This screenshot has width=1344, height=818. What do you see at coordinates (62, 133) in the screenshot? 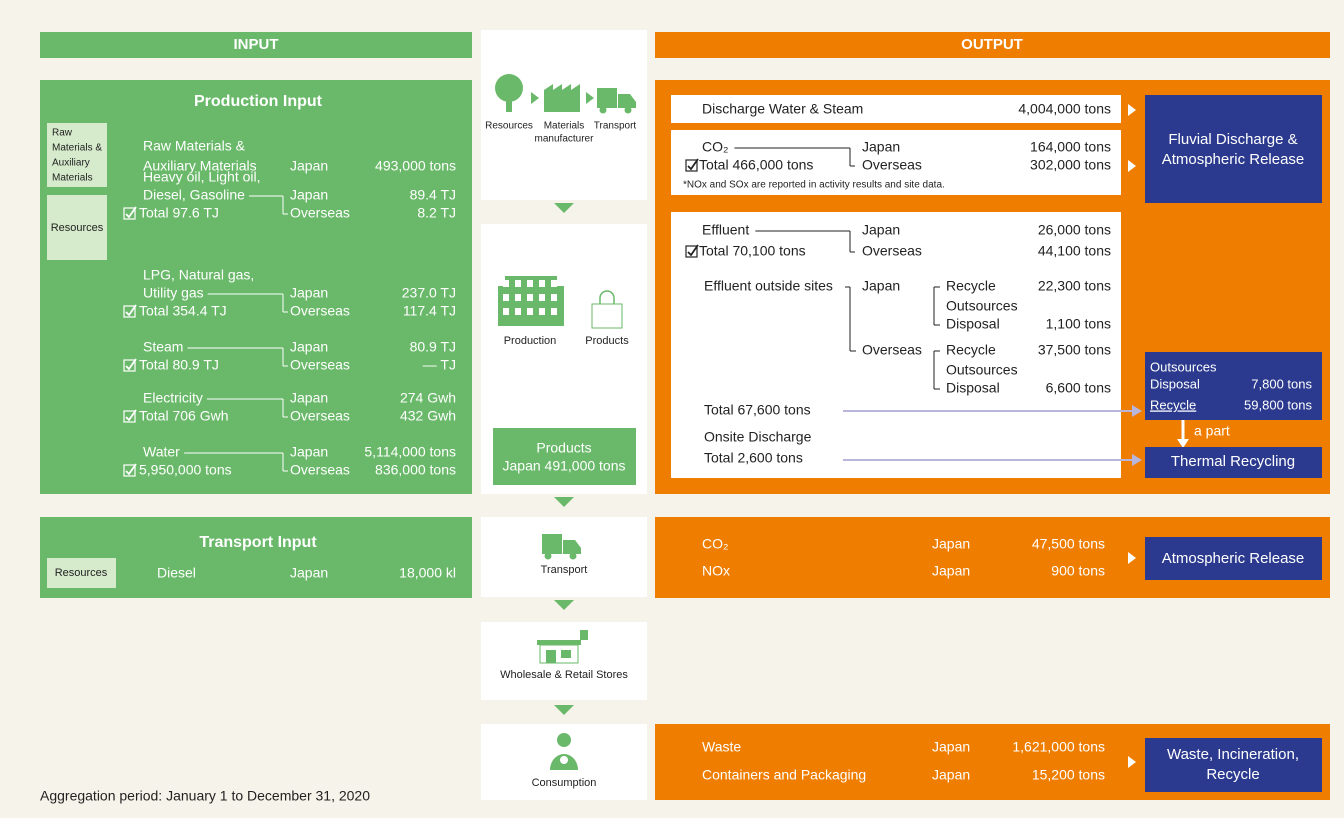
I see `category-label: Raw` at bounding box center [62, 133].